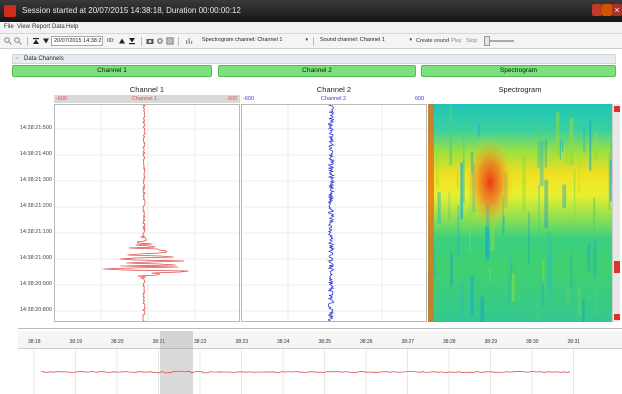  What do you see at coordinates (616, 213) in the screenshot?
I see `spectrogram-scrollbar` at bounding box center [616, 213].